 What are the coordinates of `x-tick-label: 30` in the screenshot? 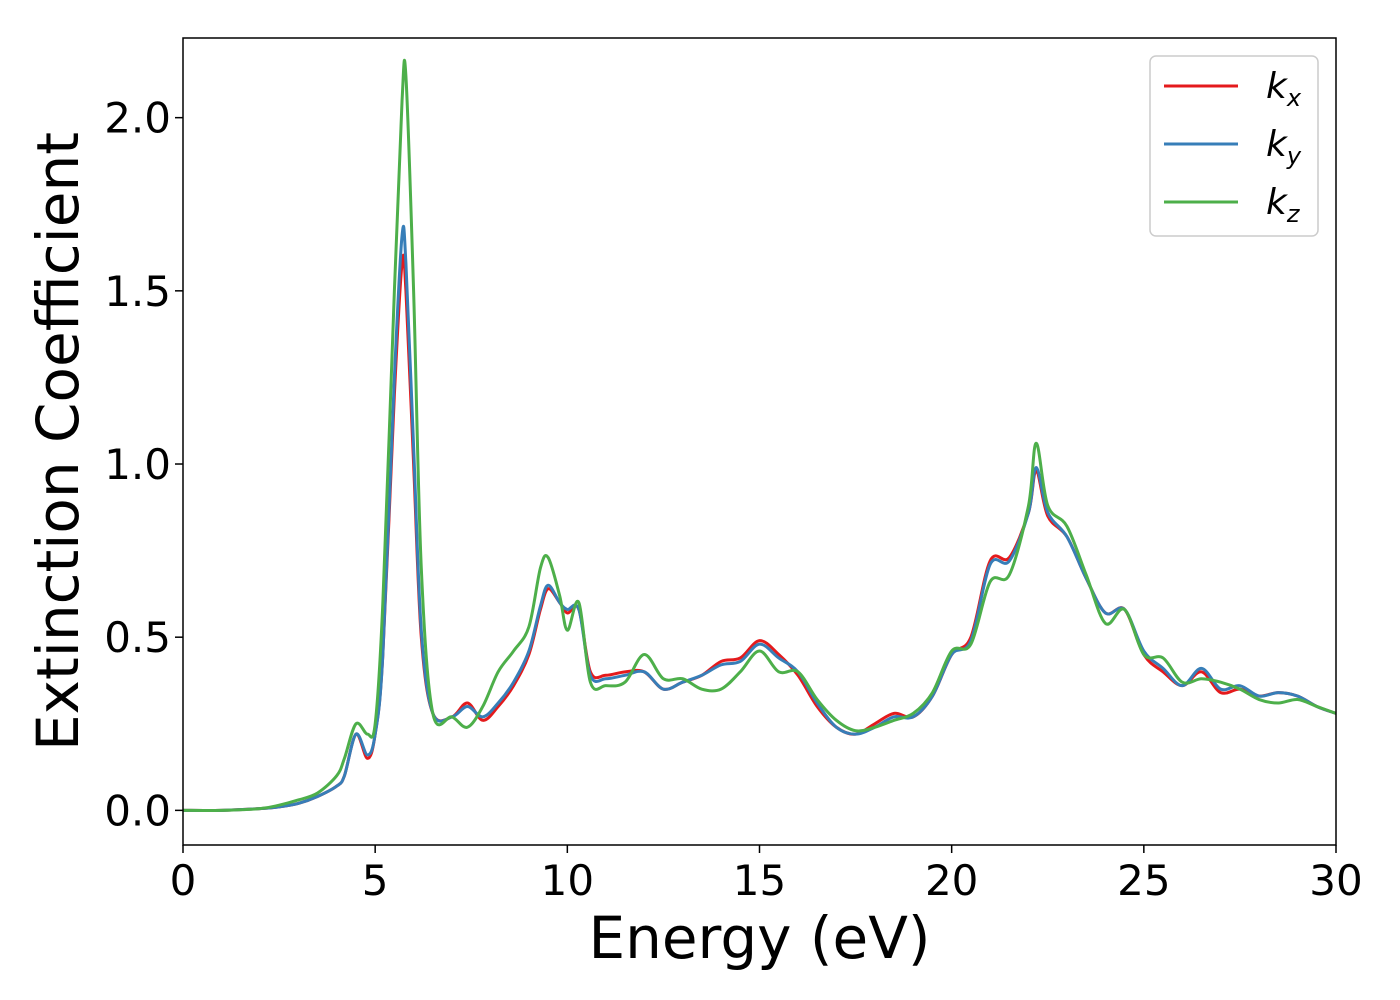 It's located at (1335, 880).